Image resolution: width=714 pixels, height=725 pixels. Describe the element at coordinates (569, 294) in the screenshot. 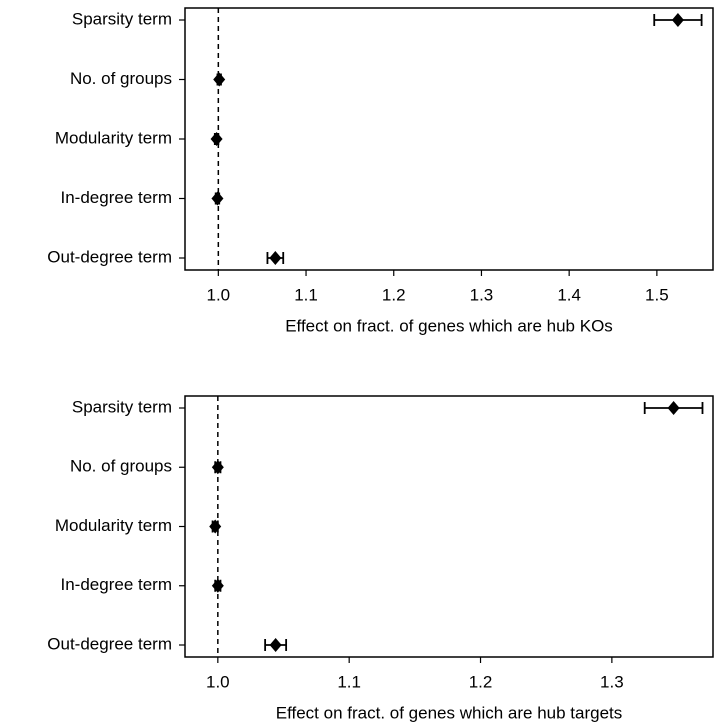

I see `x-tick-label: 1.4` at that location.